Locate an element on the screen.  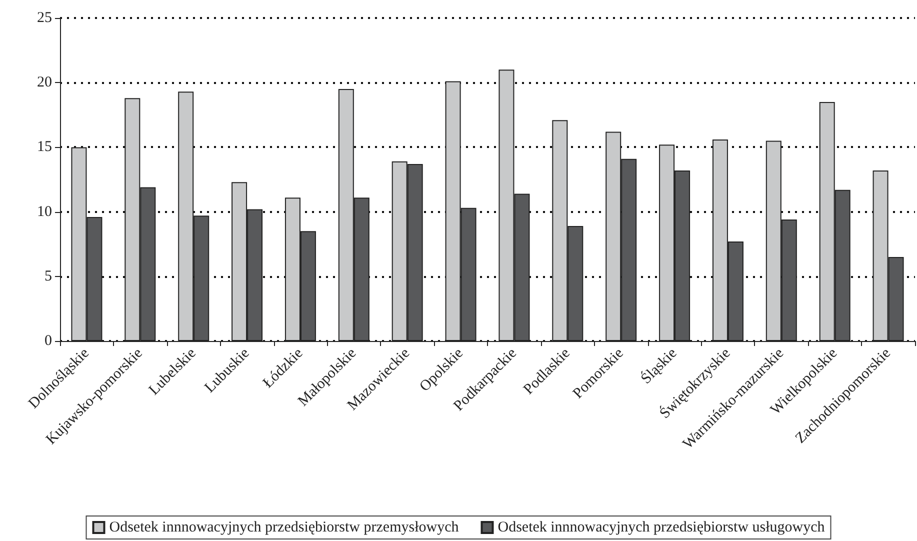
legend-label: Odsetek innnowacyjnych przedsiębiorstw usługowych is located at coordinates (662, 528).